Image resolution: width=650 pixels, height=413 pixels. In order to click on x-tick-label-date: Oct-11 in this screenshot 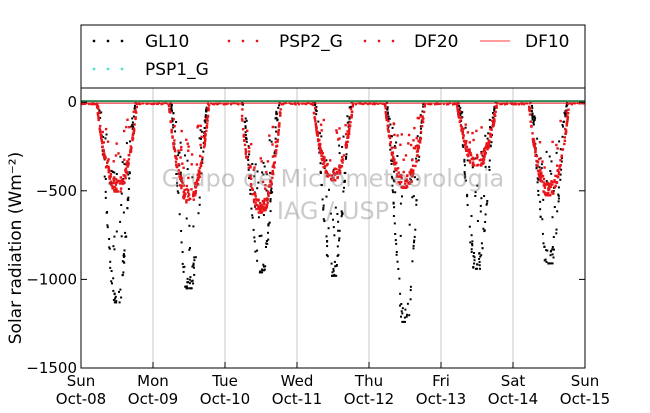, I will do `click(297, 399)`.